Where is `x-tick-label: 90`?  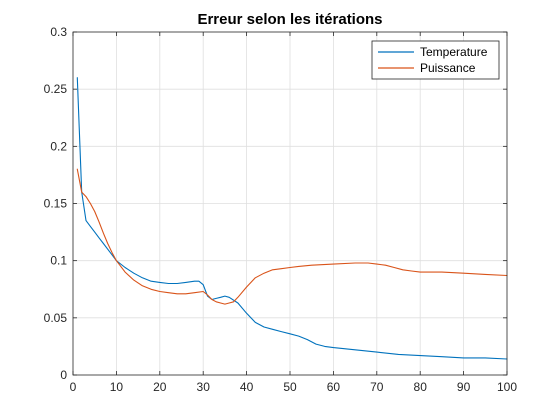
x-tick-label: 90 is located at coordinates (464, 387).